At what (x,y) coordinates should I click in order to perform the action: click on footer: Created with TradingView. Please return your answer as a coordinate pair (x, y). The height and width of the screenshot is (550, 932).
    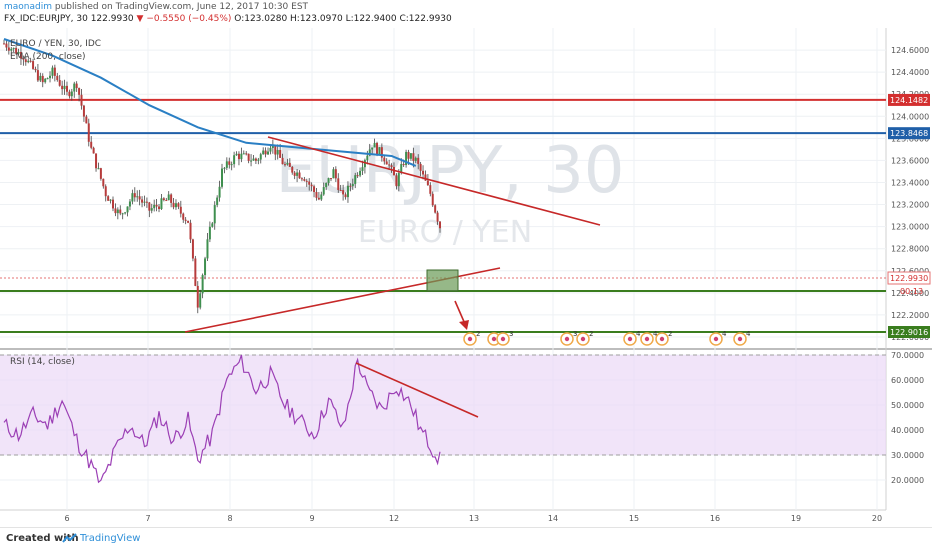
    Looking at the image, I should click on (466, 538).